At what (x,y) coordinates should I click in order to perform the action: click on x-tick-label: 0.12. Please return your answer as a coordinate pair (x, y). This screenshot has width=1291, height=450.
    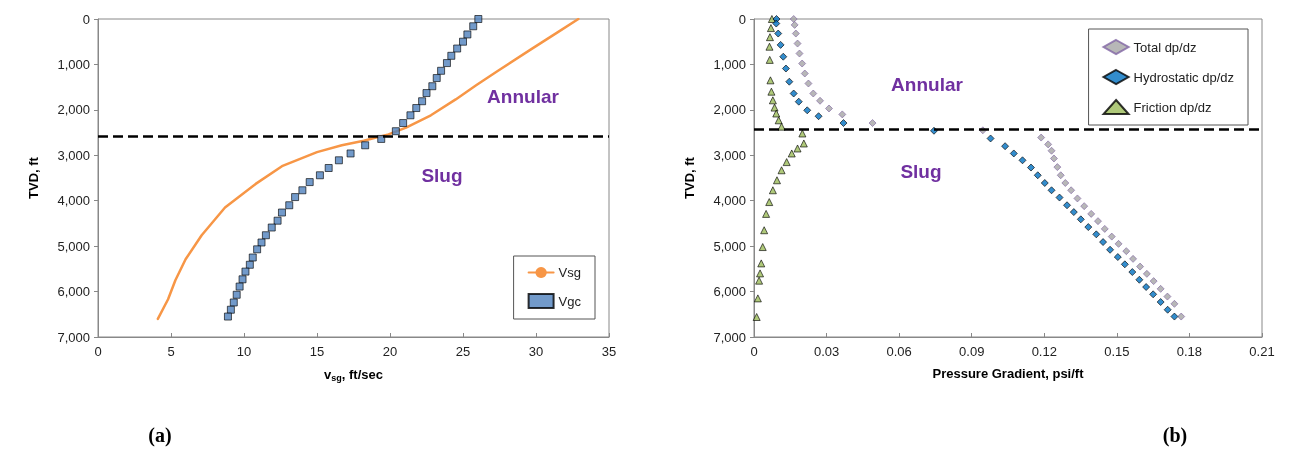
    Looking at the image, I should click on (1044, 351).